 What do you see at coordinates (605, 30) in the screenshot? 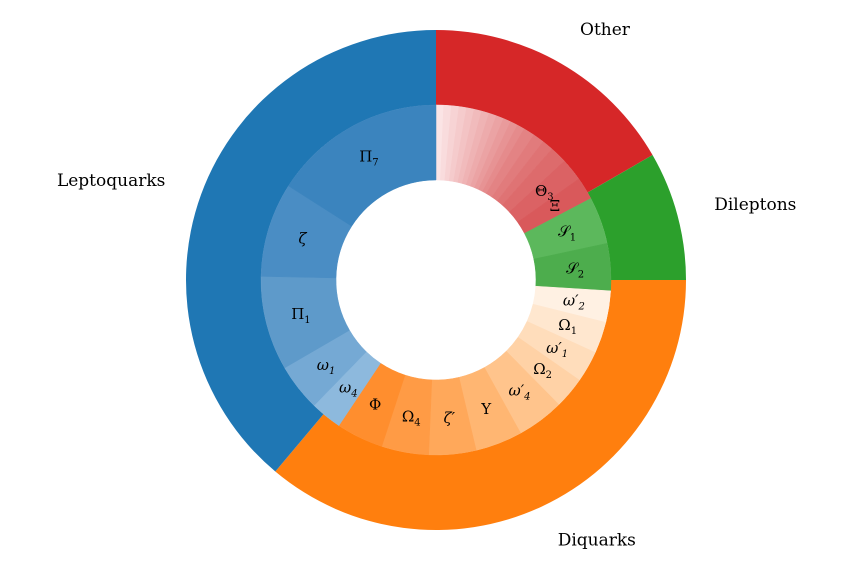
I see `outer-label-other: Other` at bounding box center [605, 30].